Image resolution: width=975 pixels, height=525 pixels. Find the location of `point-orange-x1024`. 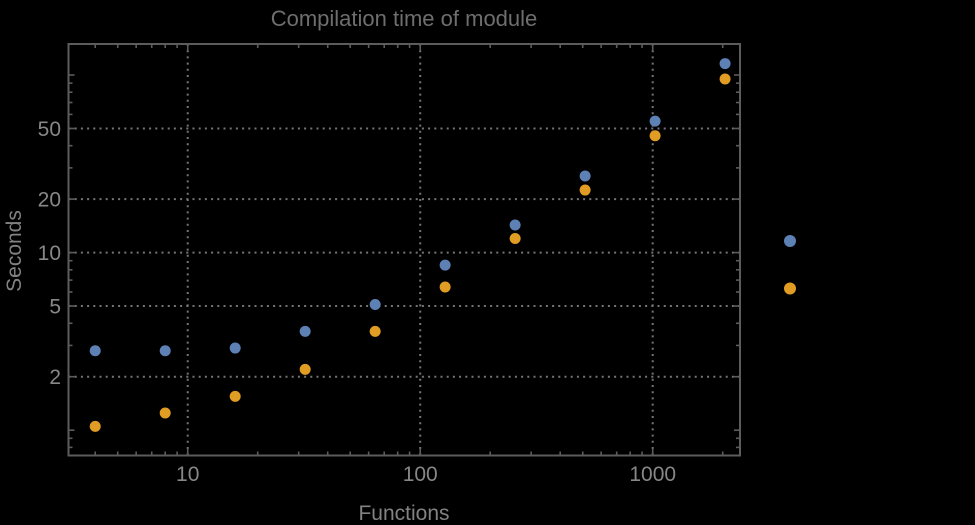

point-orange-x1024 is located at coordinates (655, 136).